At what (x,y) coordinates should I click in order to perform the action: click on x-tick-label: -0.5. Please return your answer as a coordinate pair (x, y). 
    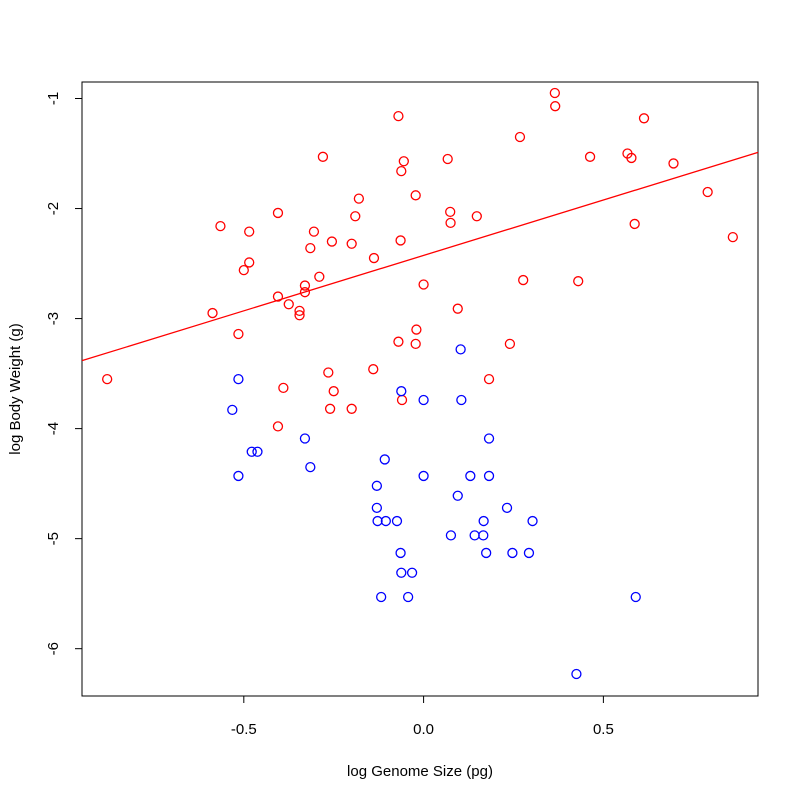
    Looking at the image, I should click on (244, 729).